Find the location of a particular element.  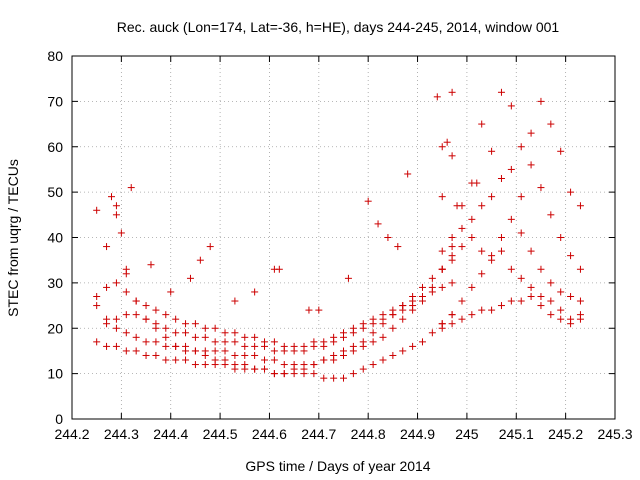

y-tick-label: 40 is located at coordinates (55, 238).